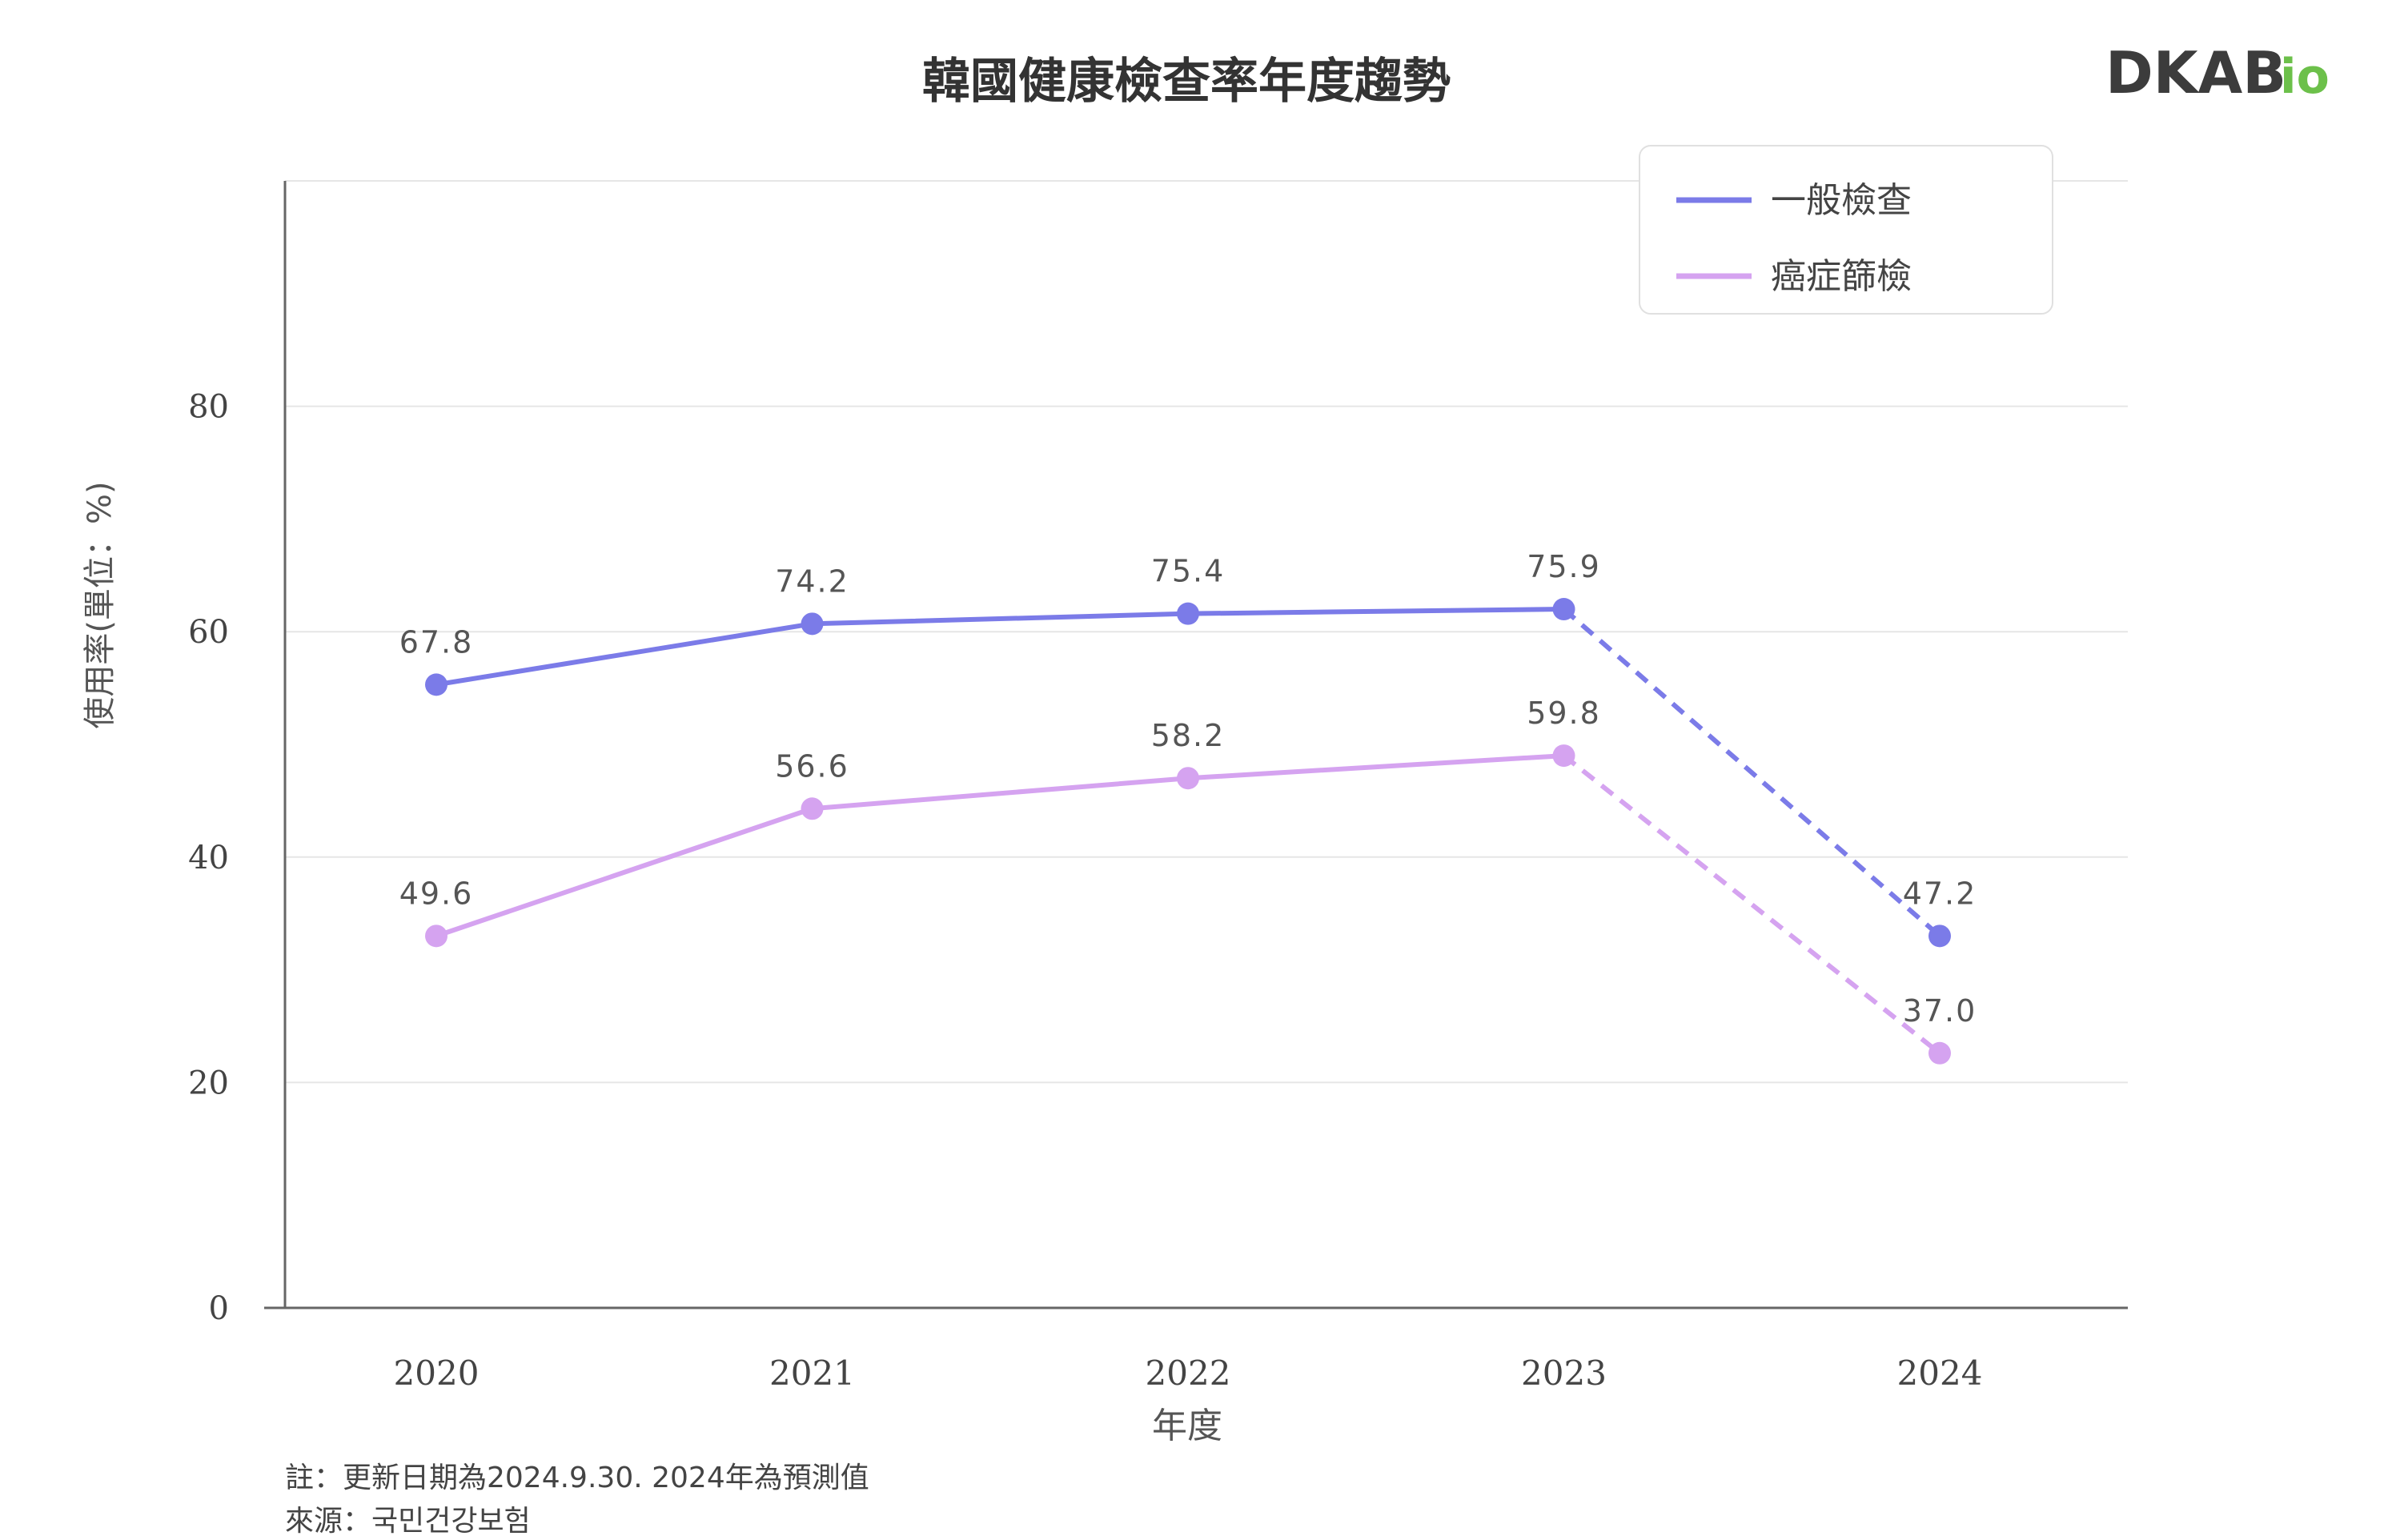 This screenshot has height=1540, width=2388. I want to click on data-label: 37.0, so click(1940, 1011).